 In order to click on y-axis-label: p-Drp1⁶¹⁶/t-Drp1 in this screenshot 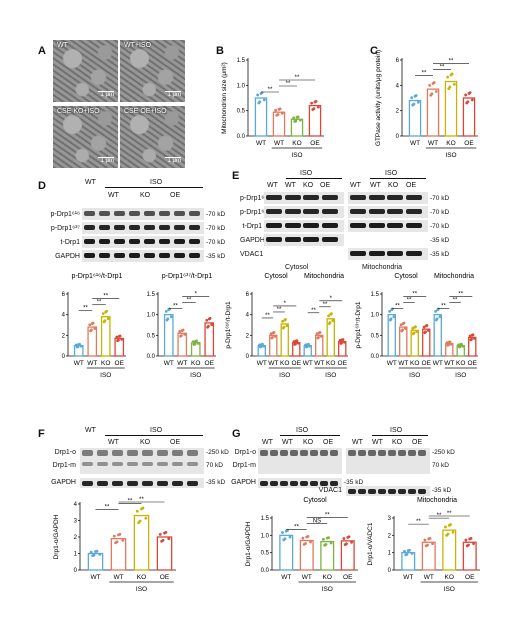, I will do `click(228, 325)`.